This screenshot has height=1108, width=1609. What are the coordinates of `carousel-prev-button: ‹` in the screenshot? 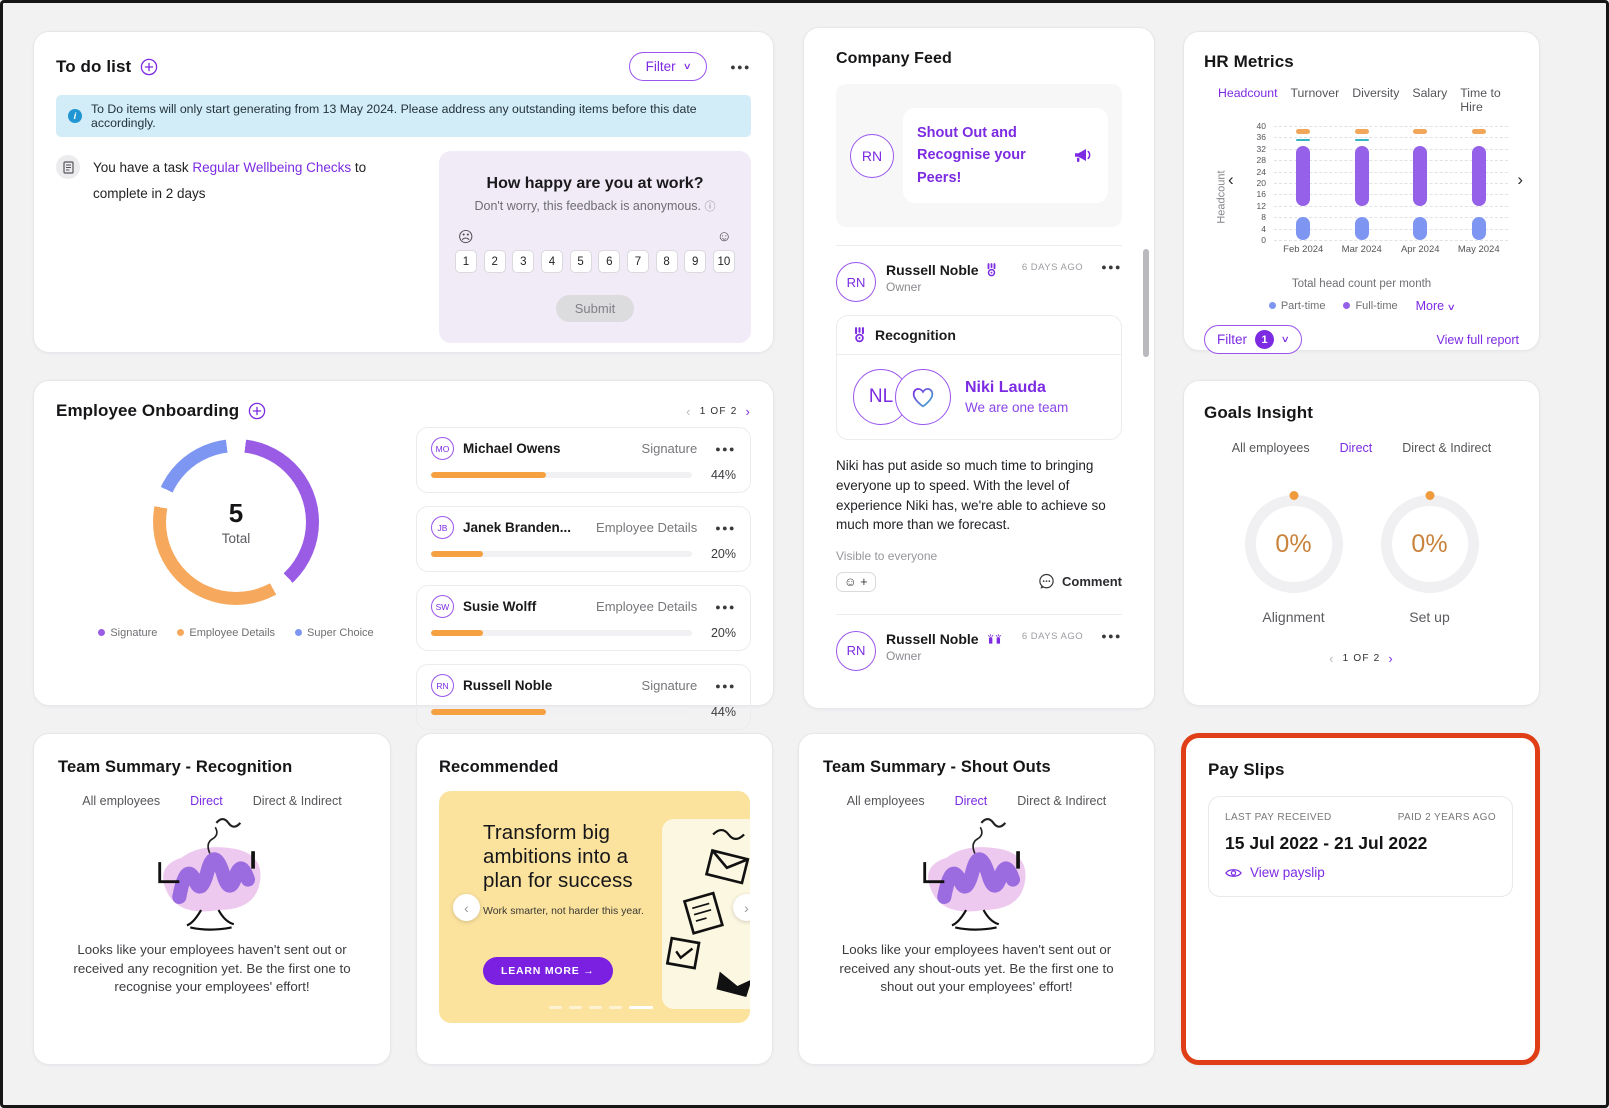 It's located at (466, 907).